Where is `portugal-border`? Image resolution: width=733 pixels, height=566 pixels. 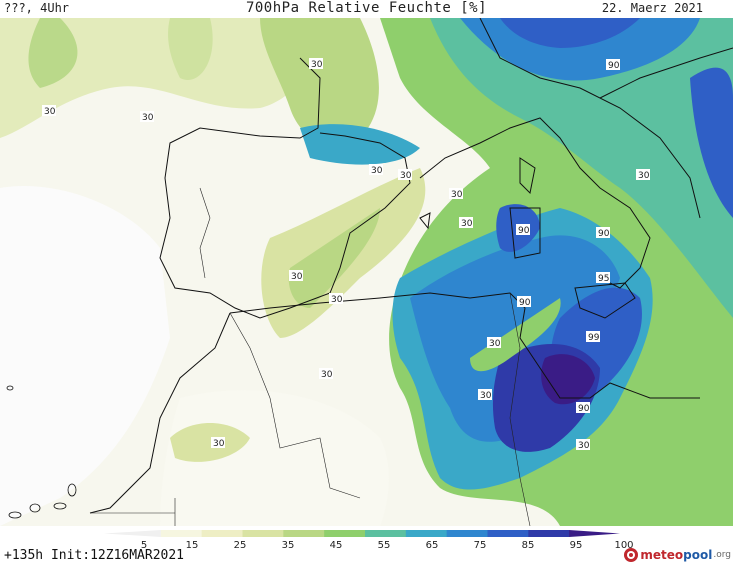 portugal-border is located at coordinates (205, 233).